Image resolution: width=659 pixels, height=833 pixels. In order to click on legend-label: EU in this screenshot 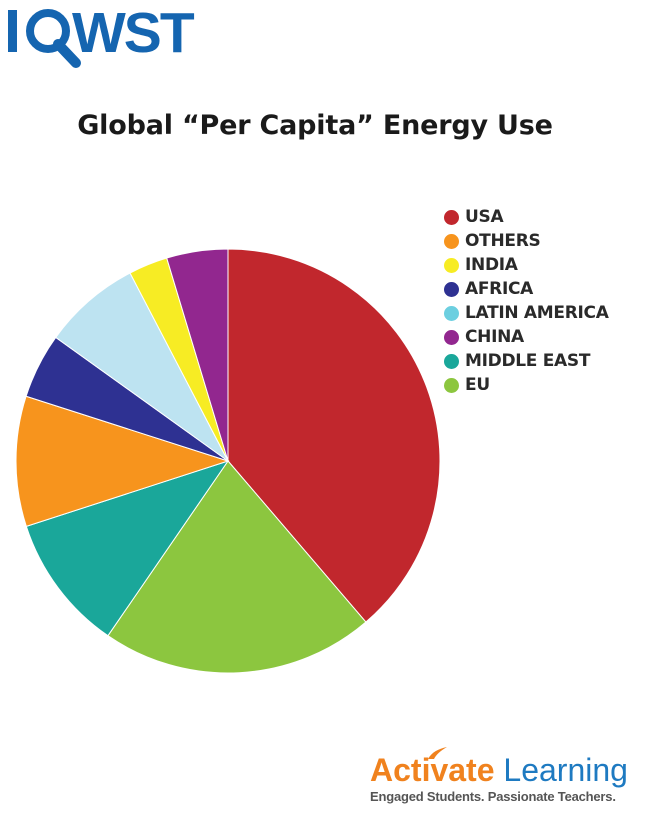, I will do `click(477, 385)`.